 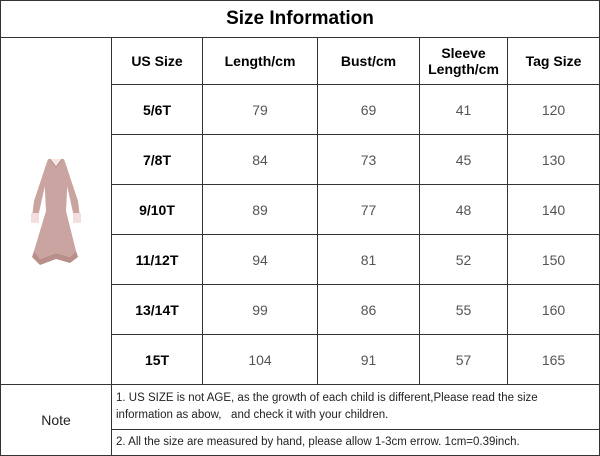 What do you see at coordinates (369, 110) in the screenshot?
I see `cell-value: 69` at bounding box center [369, 110].